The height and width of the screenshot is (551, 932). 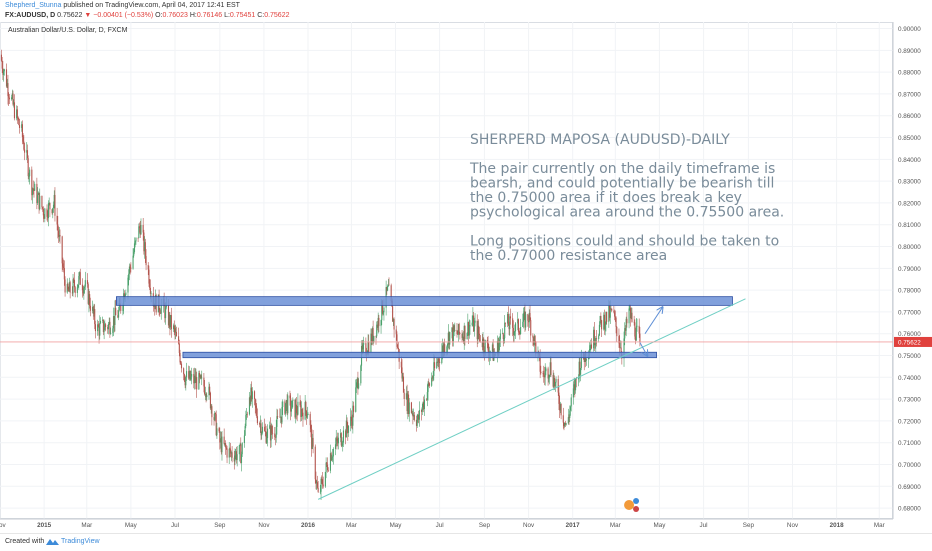 I want to click on last-price-tag, so click(x=913, y=341).